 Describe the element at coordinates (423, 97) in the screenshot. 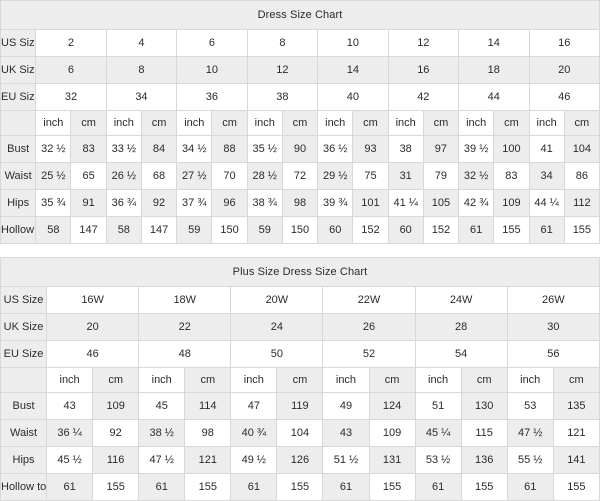

I see `size-value-cell: 42` at that location.